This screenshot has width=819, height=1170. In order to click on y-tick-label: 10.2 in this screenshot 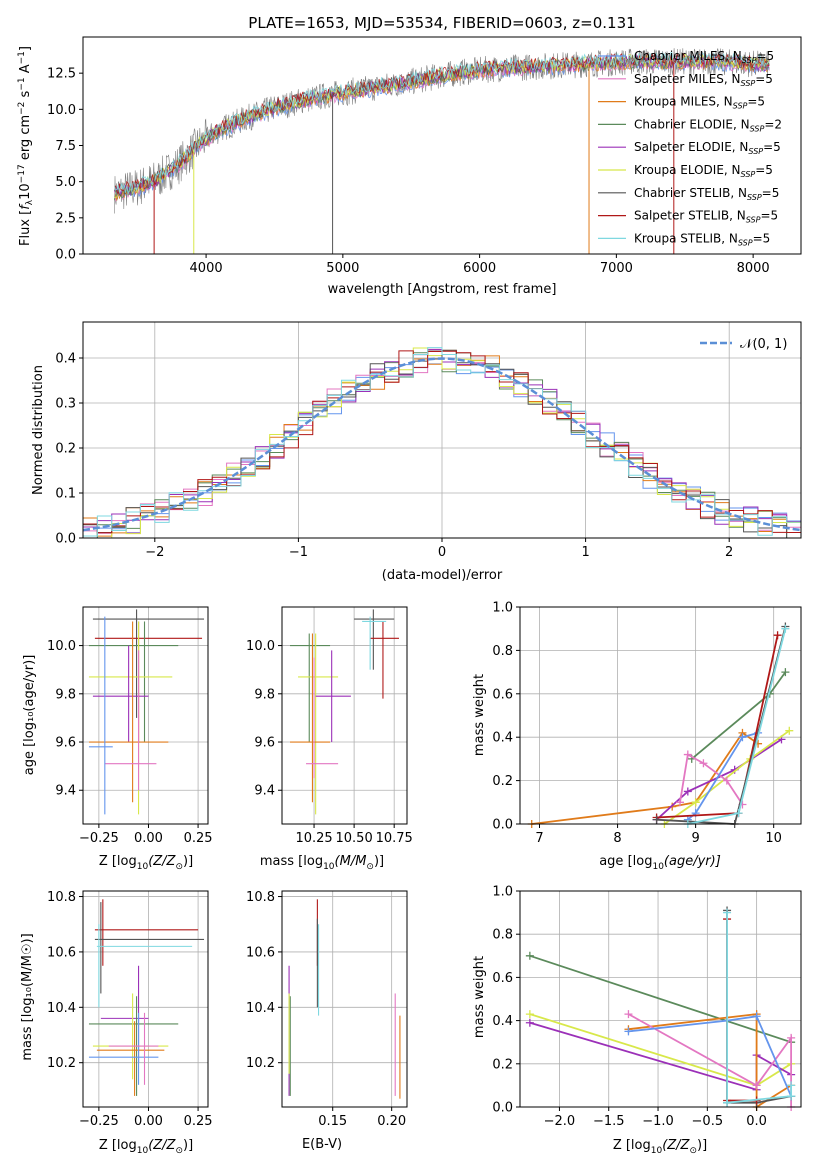, I will do `click(61, 1063)`.